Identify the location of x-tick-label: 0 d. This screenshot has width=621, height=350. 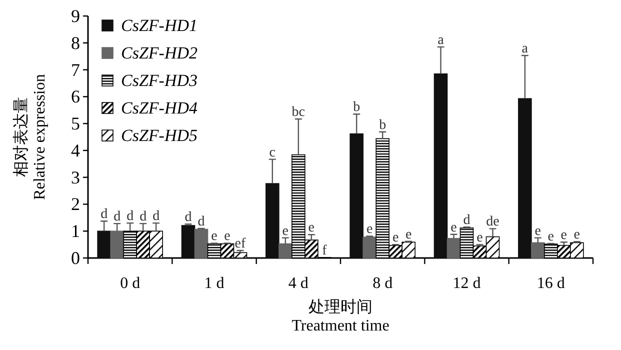
(130, 283).